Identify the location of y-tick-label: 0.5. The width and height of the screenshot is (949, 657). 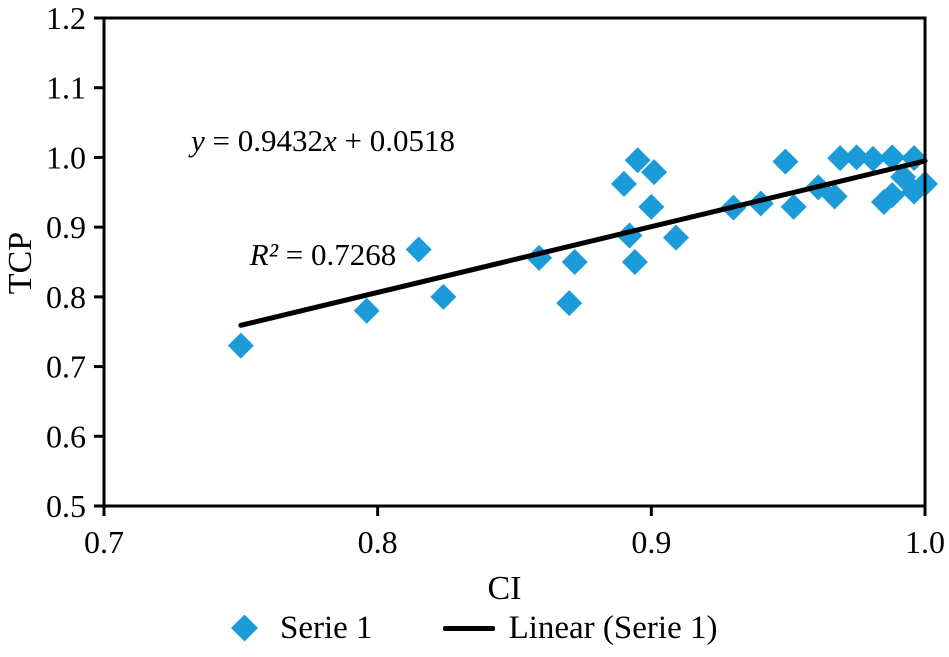
(66, 506).